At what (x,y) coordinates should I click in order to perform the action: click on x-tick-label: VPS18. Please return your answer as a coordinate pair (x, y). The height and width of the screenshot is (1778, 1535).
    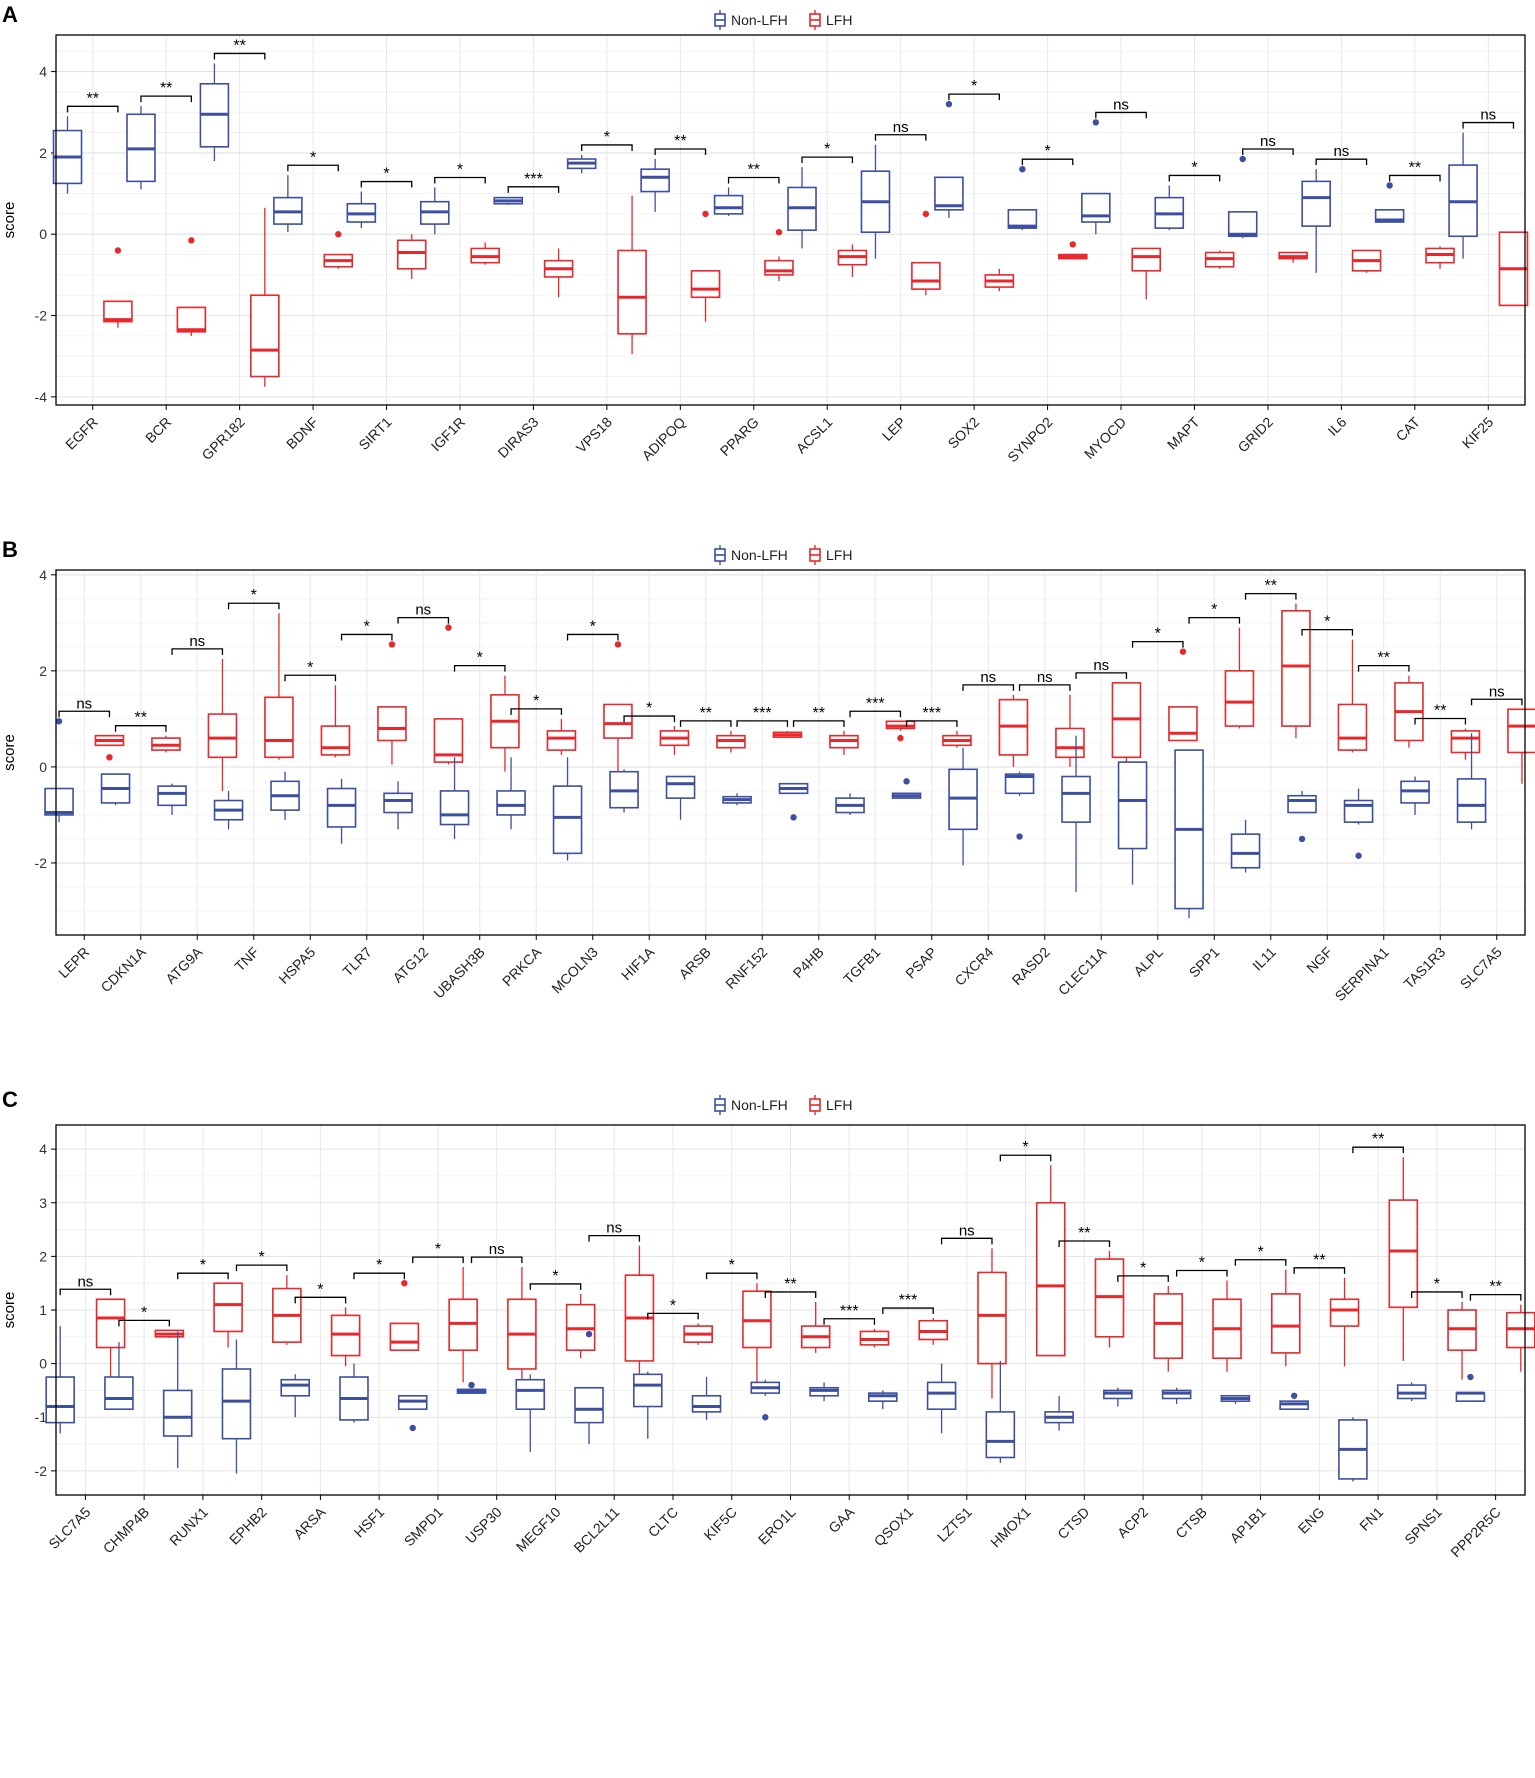
    Looking at the image, I should click on (594, 435).